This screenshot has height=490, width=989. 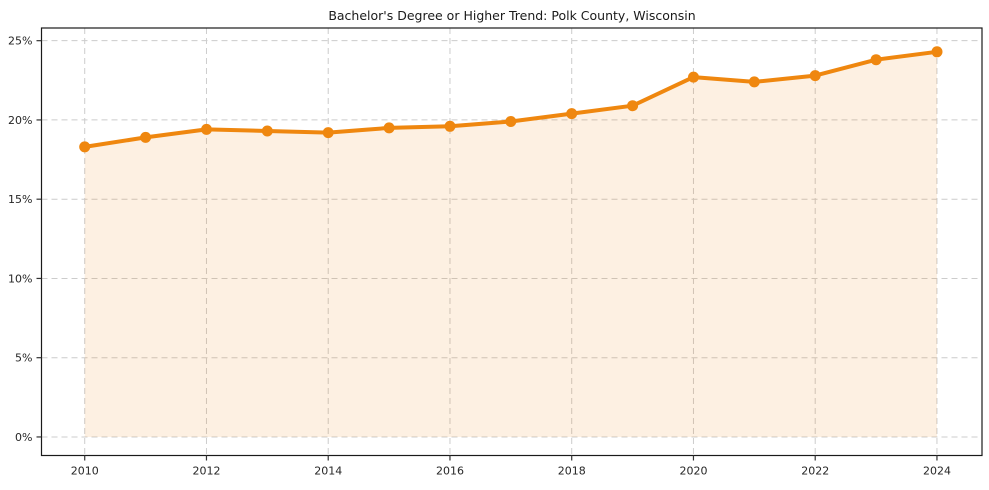 I want to click on x-tick-label: 2020, so click(x=693, y=471).